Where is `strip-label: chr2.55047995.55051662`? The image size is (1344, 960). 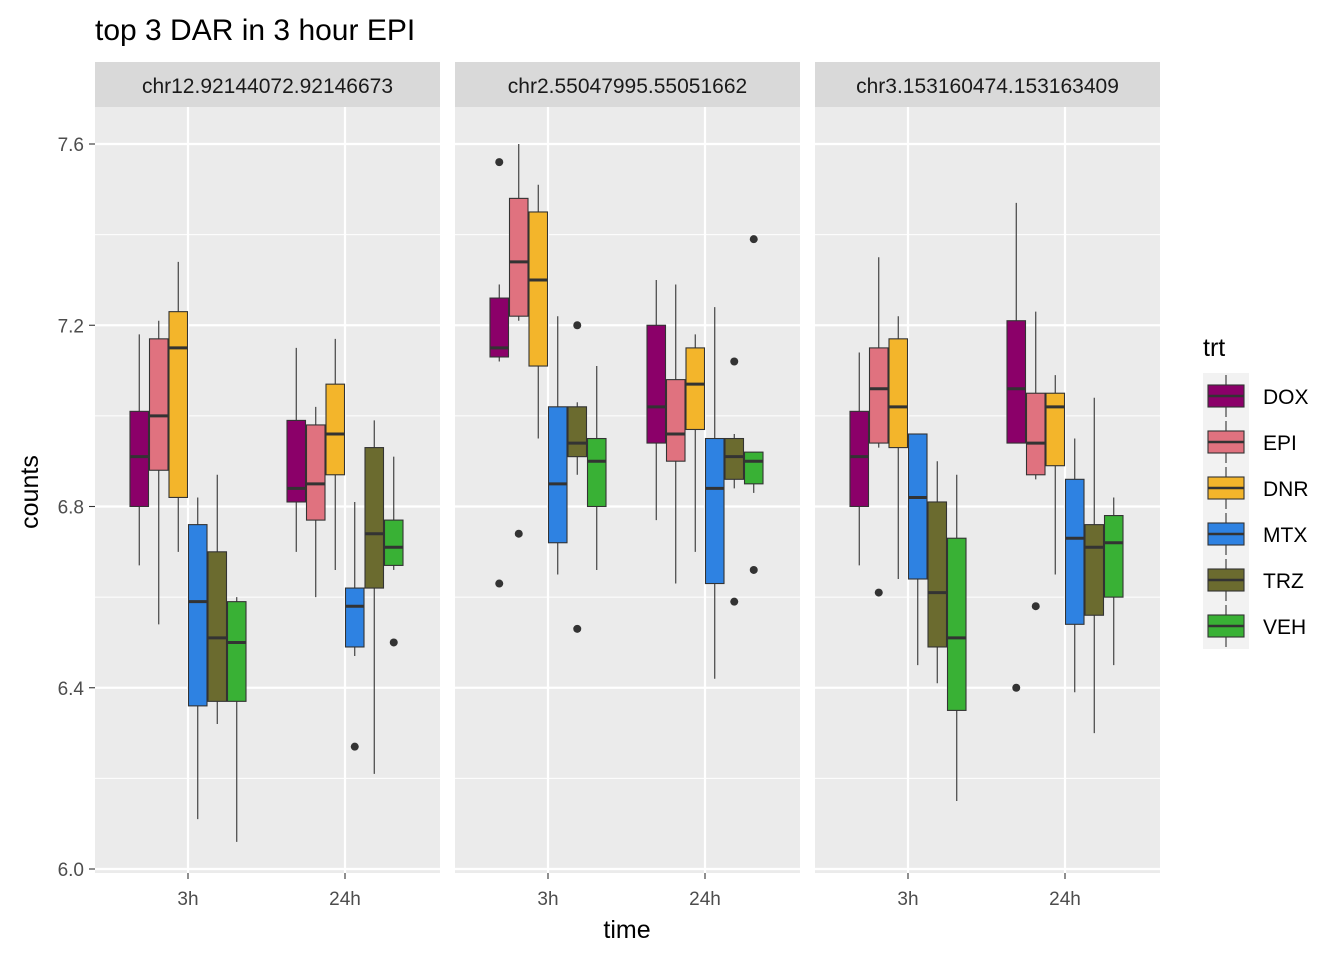 strip-label: chr2.55047995.55051662 is located at coordinates (627, 86).